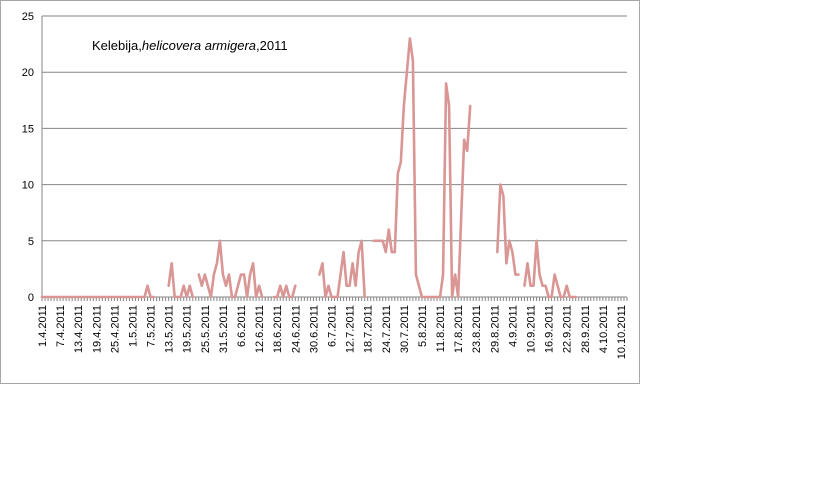 The image size is (819, 484). Describe the element at coordinates (278, 329) in the screenshot. I see `x-tick-label: 18.6.2011` at that location.